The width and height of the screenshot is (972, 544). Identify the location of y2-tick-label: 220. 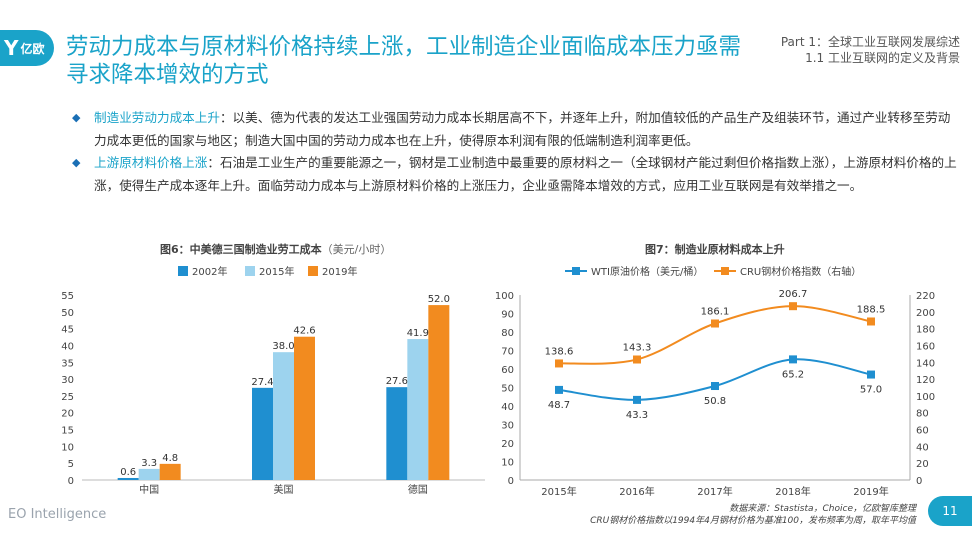
(925, 296).